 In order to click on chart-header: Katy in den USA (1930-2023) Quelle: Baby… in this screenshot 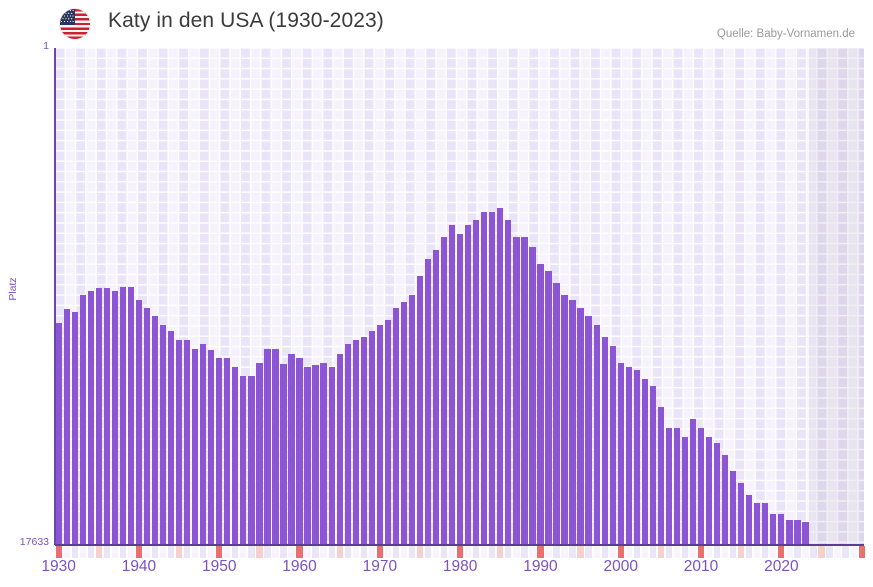, I will do `click(436, 24)`.